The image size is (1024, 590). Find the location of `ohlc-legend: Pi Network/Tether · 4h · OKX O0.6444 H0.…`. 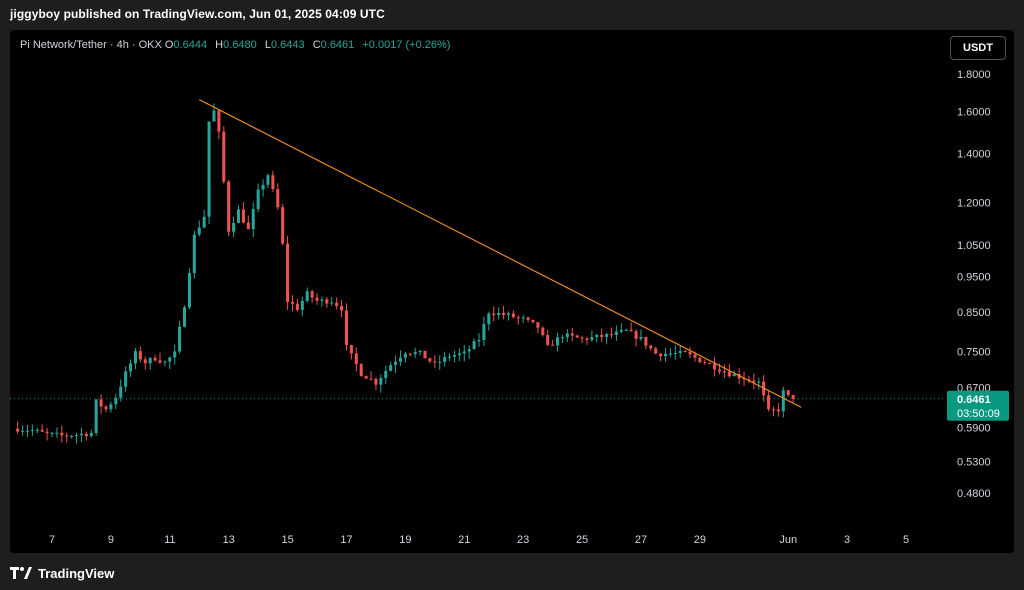

ohlc-legend: Pi Network/Tether · 4h · OKX O0.6444 H0.… is located at coordinates (237, 45).